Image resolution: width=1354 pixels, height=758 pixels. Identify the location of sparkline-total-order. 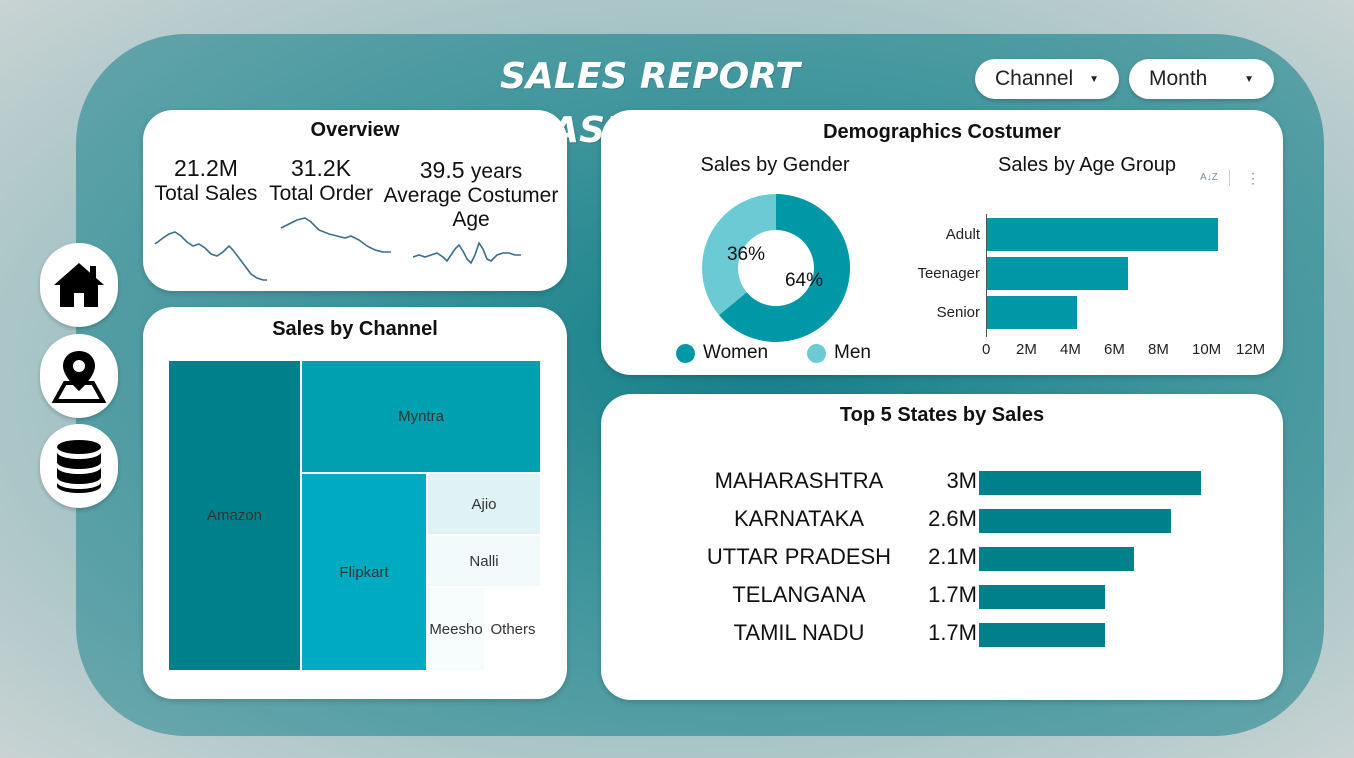
(335, 235).